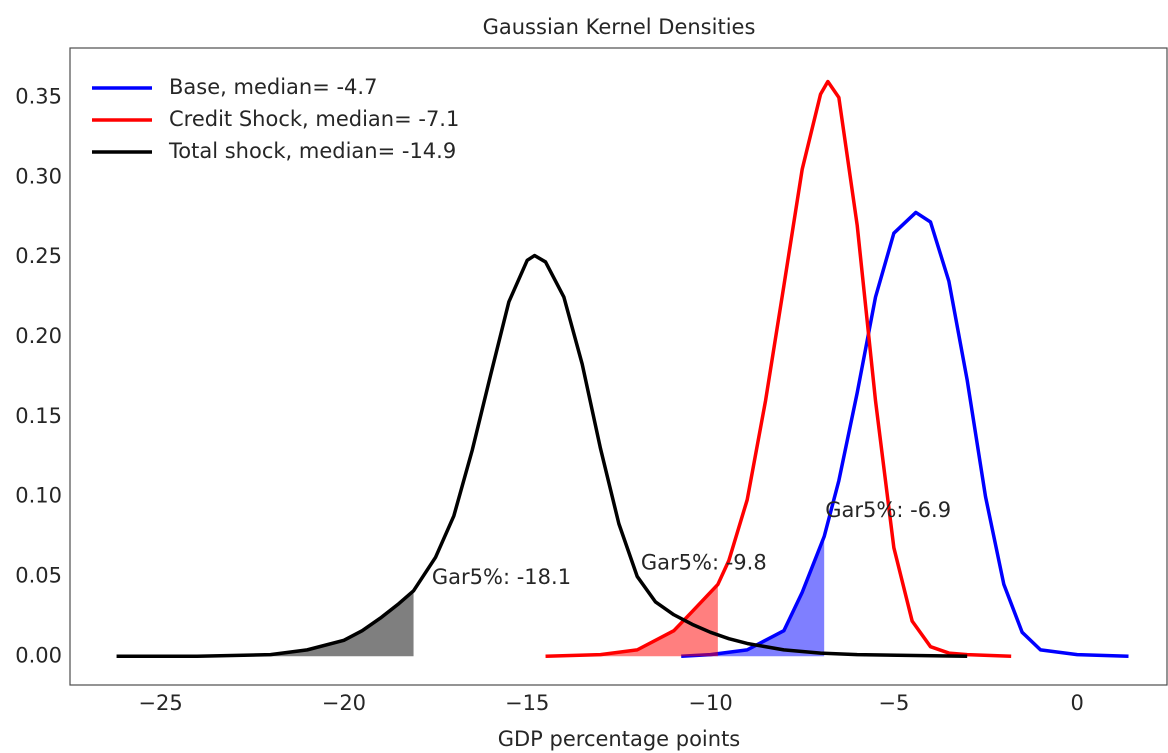  Describe the element at coordinates (888, 510) in the screenshot. I see `annotation: Gar5%: -6.9` at that location.